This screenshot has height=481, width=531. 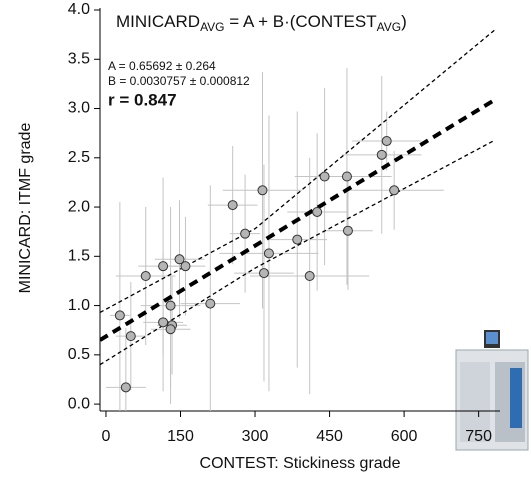 I want to click on chart-title: MINICARDAVG = A + B·(CONTESTAVG), so click(x=261, y=23).